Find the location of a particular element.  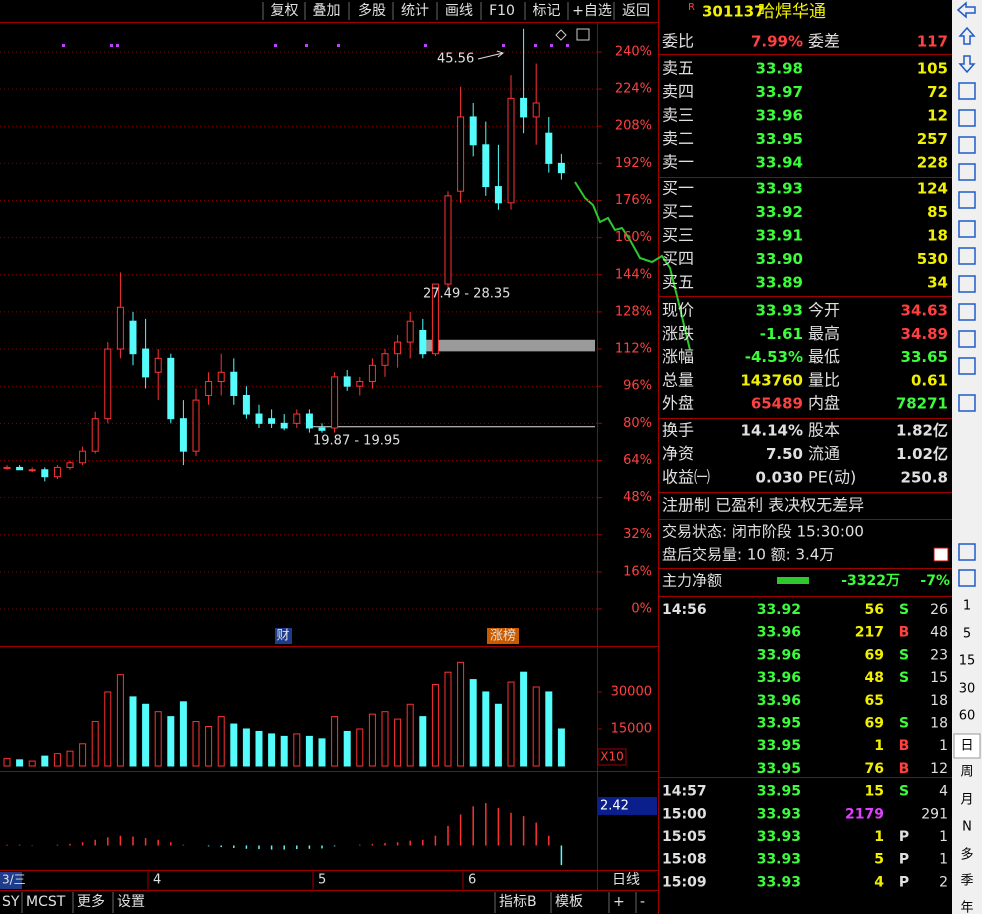

tab: MCST is located at coordinates (46, 902).